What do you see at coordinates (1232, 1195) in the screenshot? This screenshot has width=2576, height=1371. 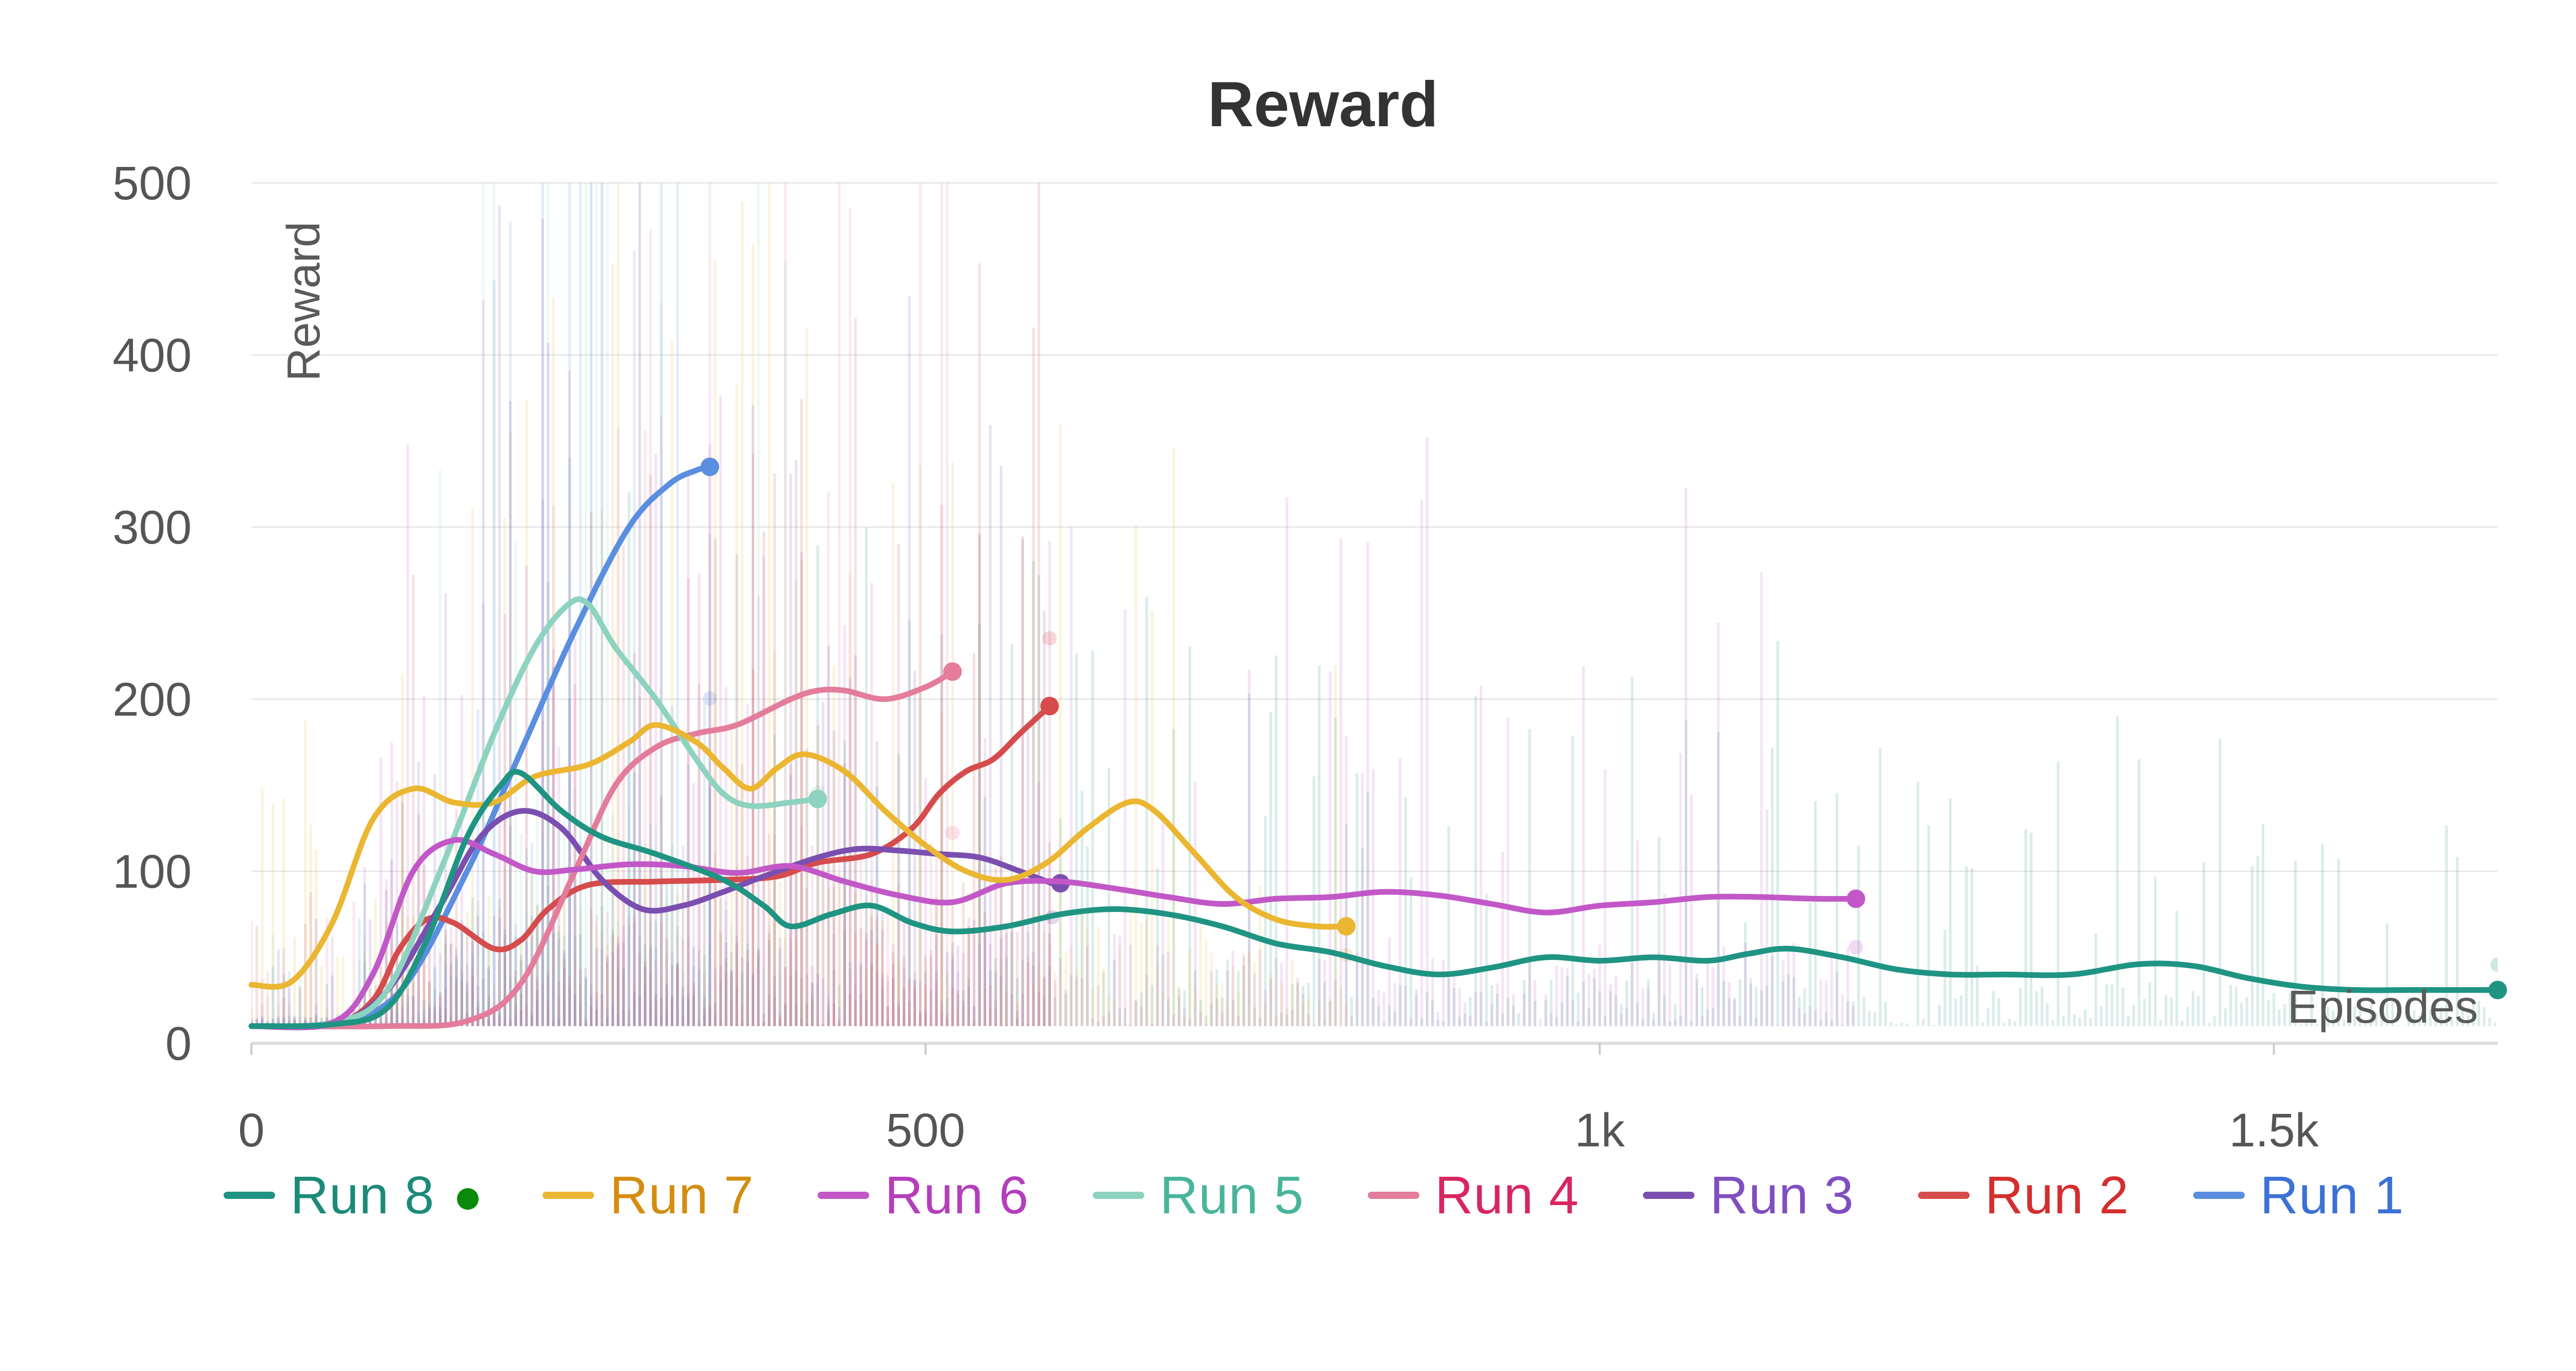 I see `legend-label: Run 5` at bounding box center [1232, 1195].